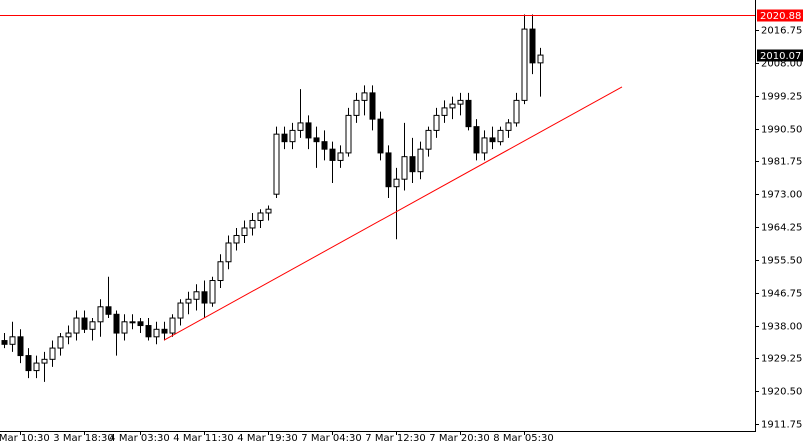 This screenshot has height=447, width=806. What do you see at coordinates (267, 438) in the screenshot?
I see `x-tick-label: 4 Mar 19:30` at bounding box center [267, 438].